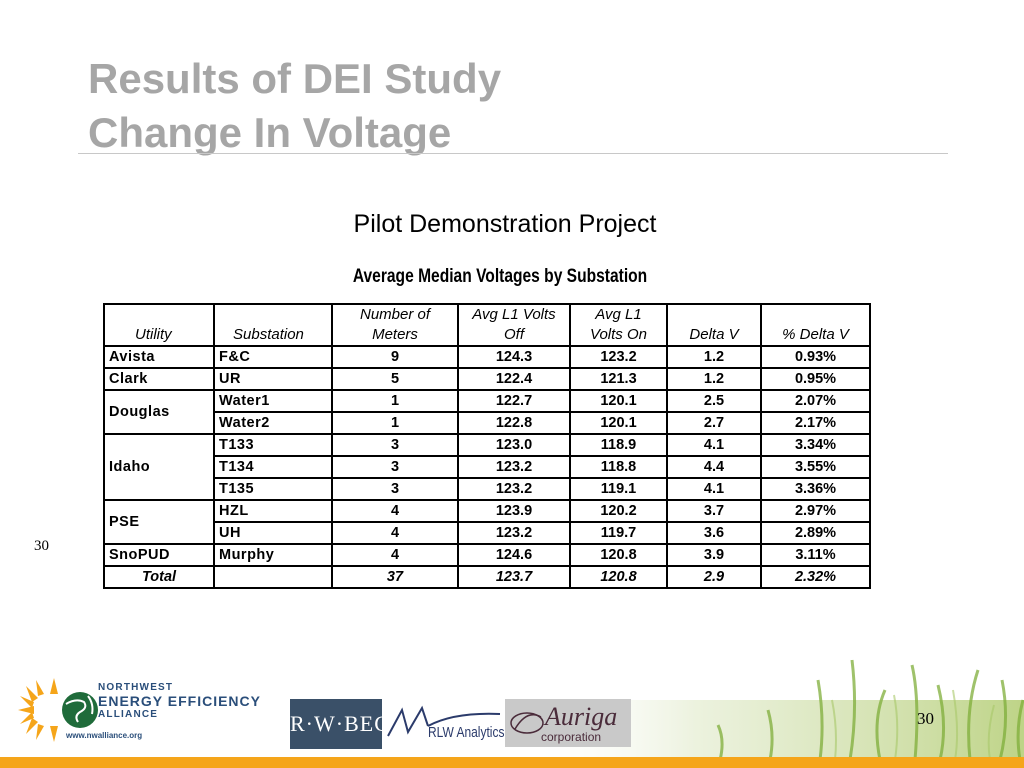  I want to click on slide-title: Results of DEI Study Change In Voltage, so click(294, 106).